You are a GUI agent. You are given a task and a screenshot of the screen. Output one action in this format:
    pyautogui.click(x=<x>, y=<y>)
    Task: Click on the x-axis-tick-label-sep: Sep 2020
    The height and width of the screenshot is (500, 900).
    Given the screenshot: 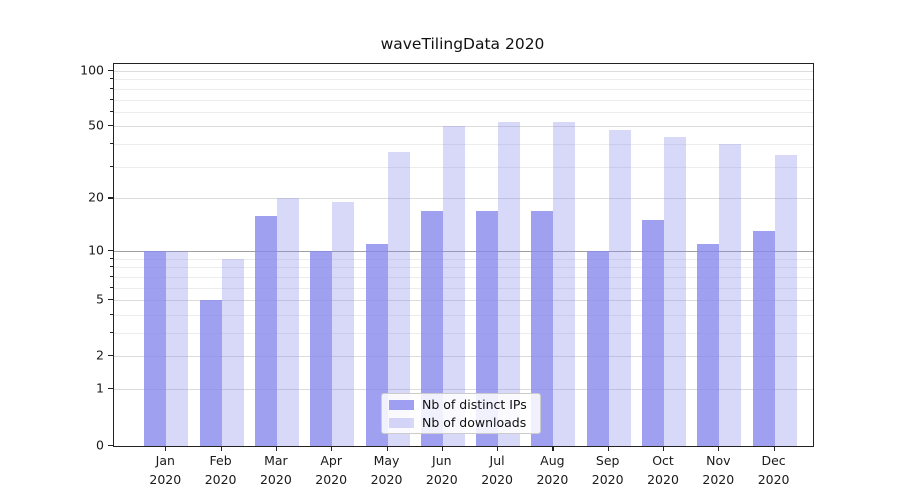 What is the action you would take?
    pyautogui.click(x=607, y=469)
    